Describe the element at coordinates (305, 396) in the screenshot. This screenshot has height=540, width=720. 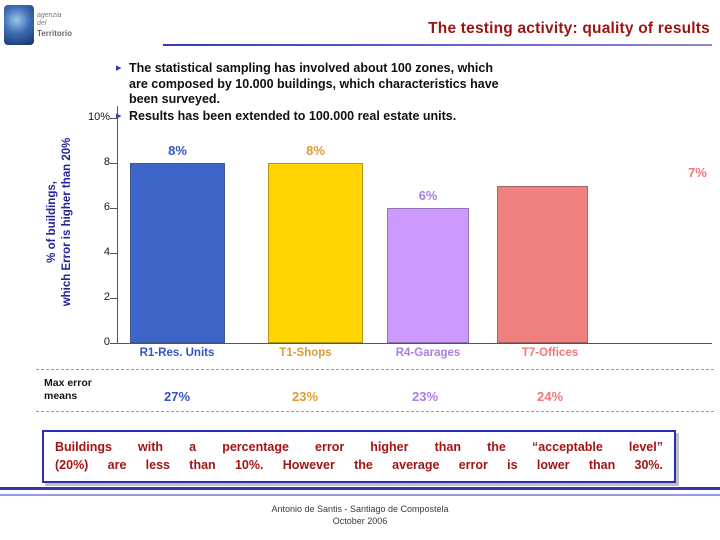
I see `max-error-value-t1: 23%` at that location.